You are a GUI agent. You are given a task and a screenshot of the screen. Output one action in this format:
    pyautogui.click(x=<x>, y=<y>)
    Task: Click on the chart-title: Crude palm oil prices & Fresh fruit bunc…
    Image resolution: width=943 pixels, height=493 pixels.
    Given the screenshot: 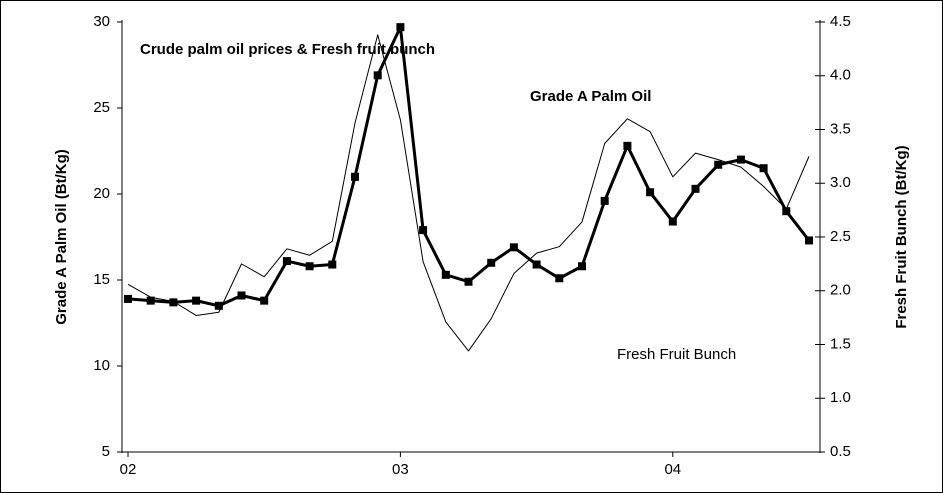 What is the action you would take?
    pyautogui.click(x=287, y=49)
    